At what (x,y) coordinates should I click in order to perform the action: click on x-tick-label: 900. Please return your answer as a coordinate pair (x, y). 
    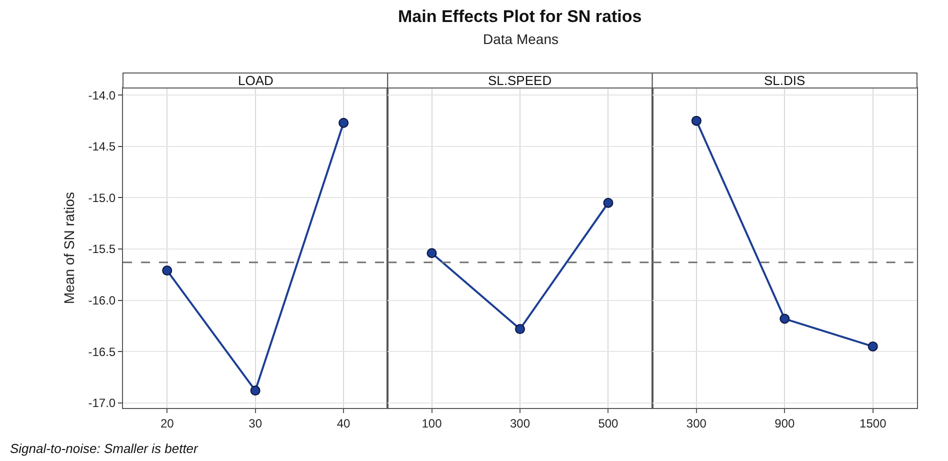
    Looking at the image, I should click on (784, 423).